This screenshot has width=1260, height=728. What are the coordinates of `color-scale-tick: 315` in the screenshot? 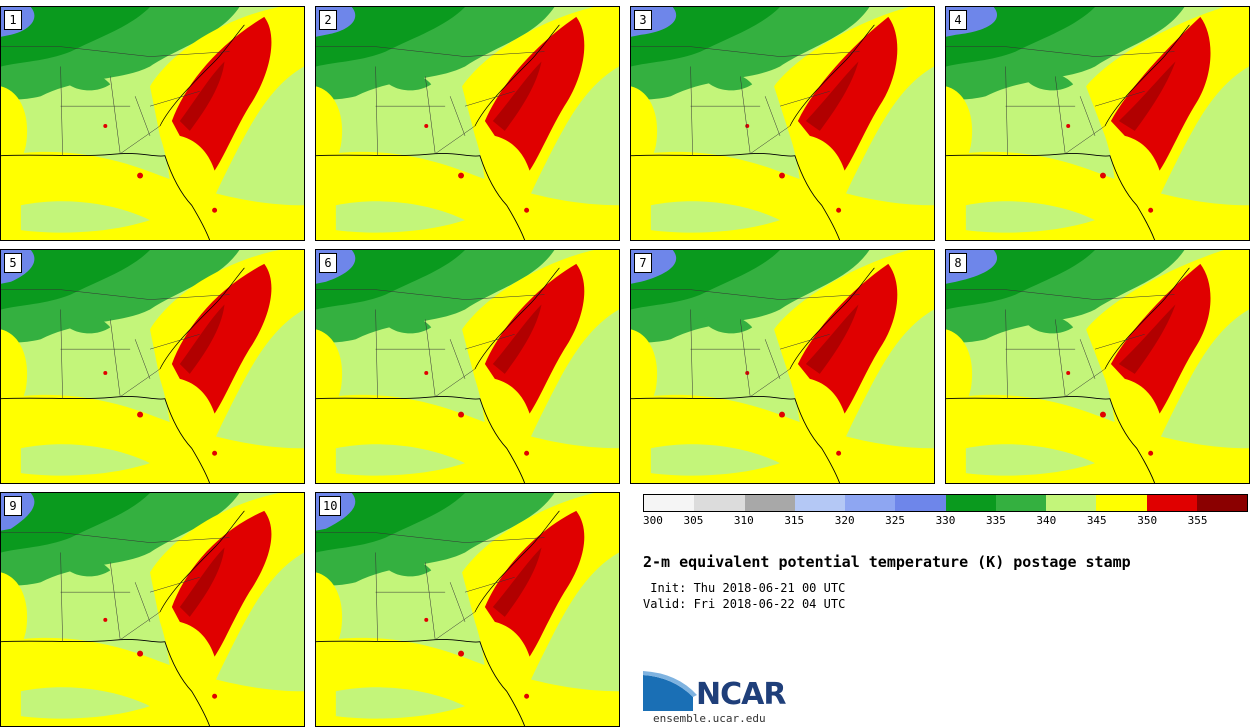 It's located at (794, 520).